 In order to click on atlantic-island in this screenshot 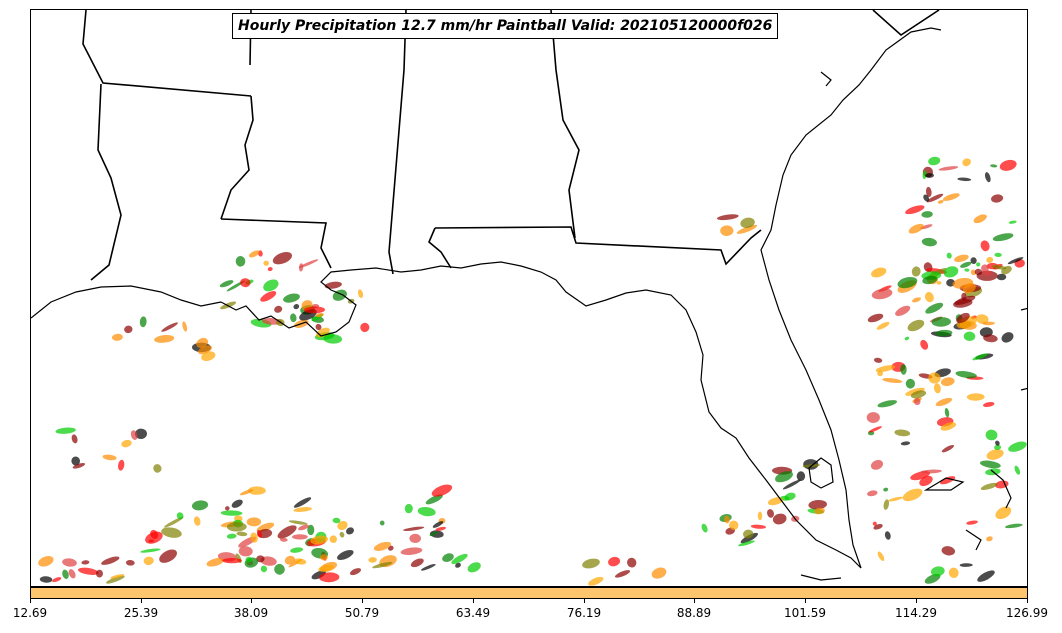, I will do `click(1023, 309)`.